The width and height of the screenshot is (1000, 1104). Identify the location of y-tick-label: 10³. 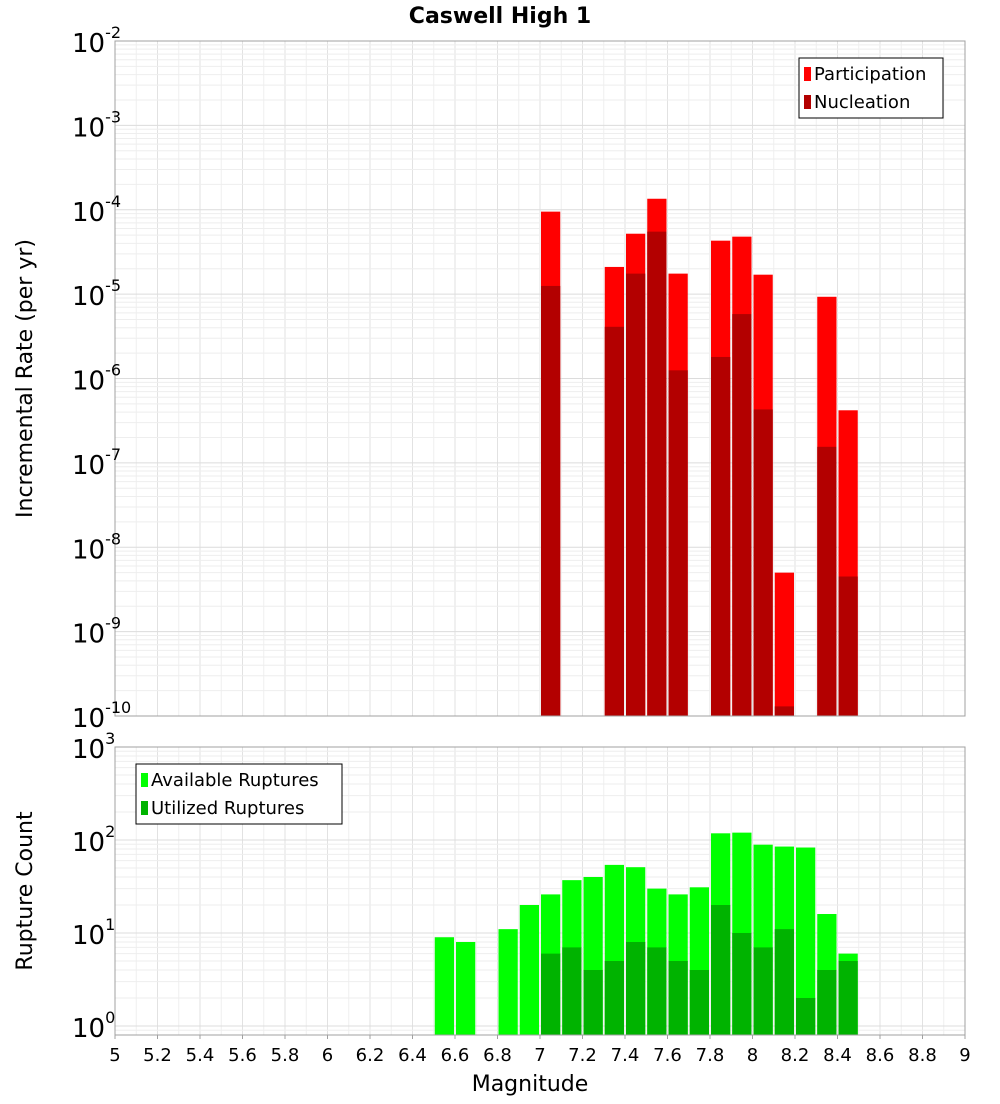
(93, 747).